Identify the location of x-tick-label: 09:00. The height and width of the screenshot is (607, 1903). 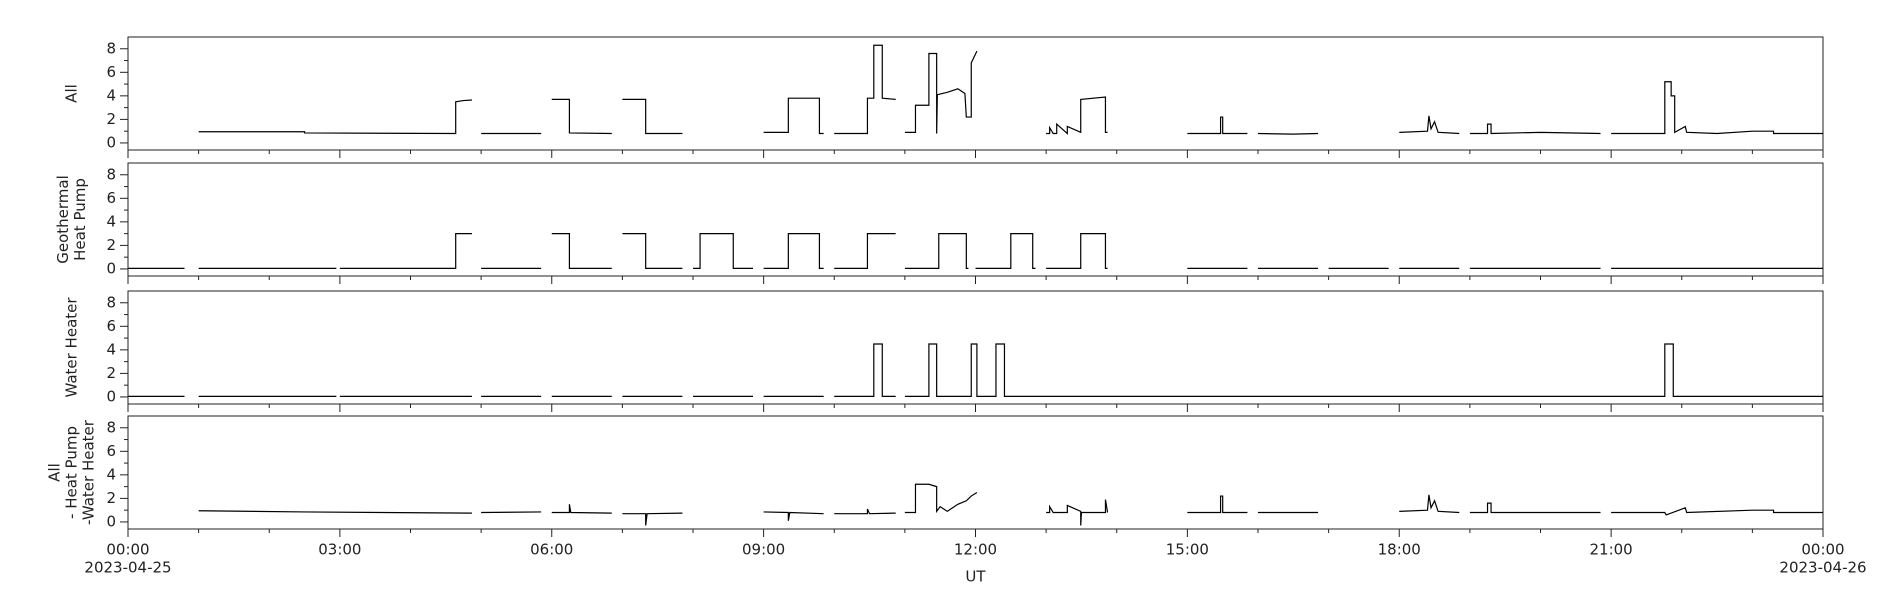
(763, 550).